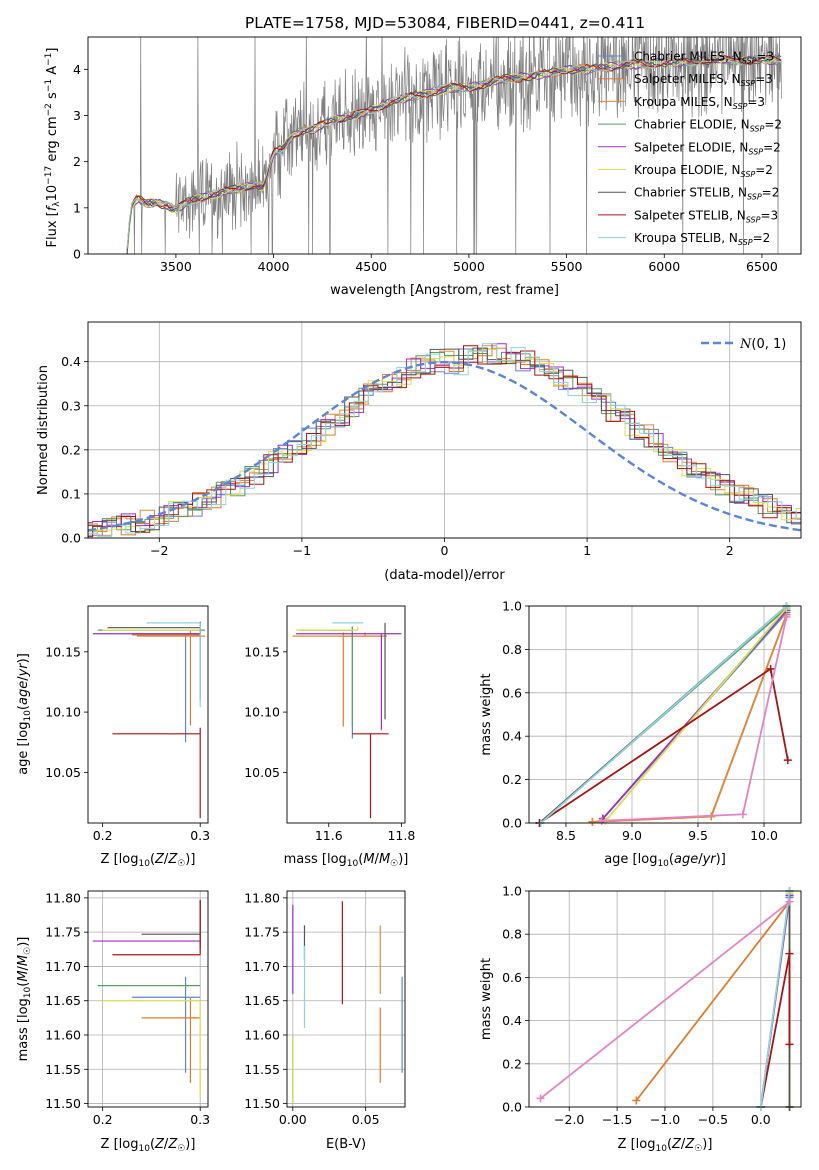  I want to click on mass-vs-EBV-data, so click(347, 1002).